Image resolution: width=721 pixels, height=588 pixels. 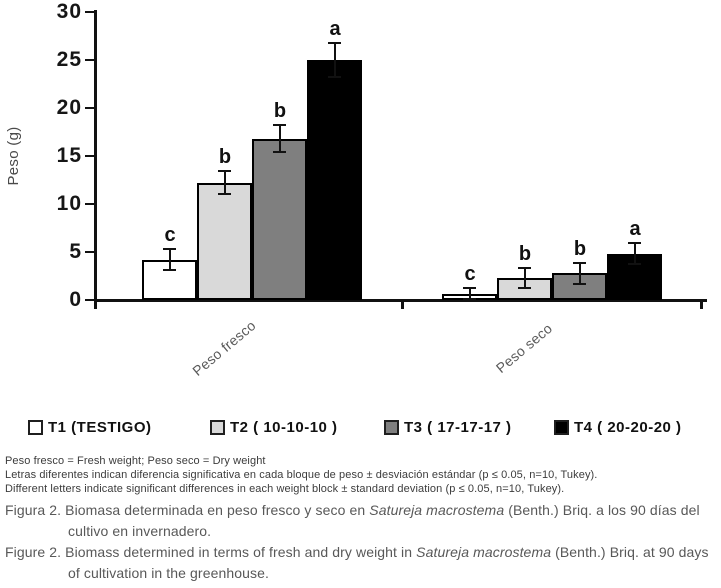 I want to click on legend-item: T4 ( 20-20-20 ), so click(x=618, y=427).